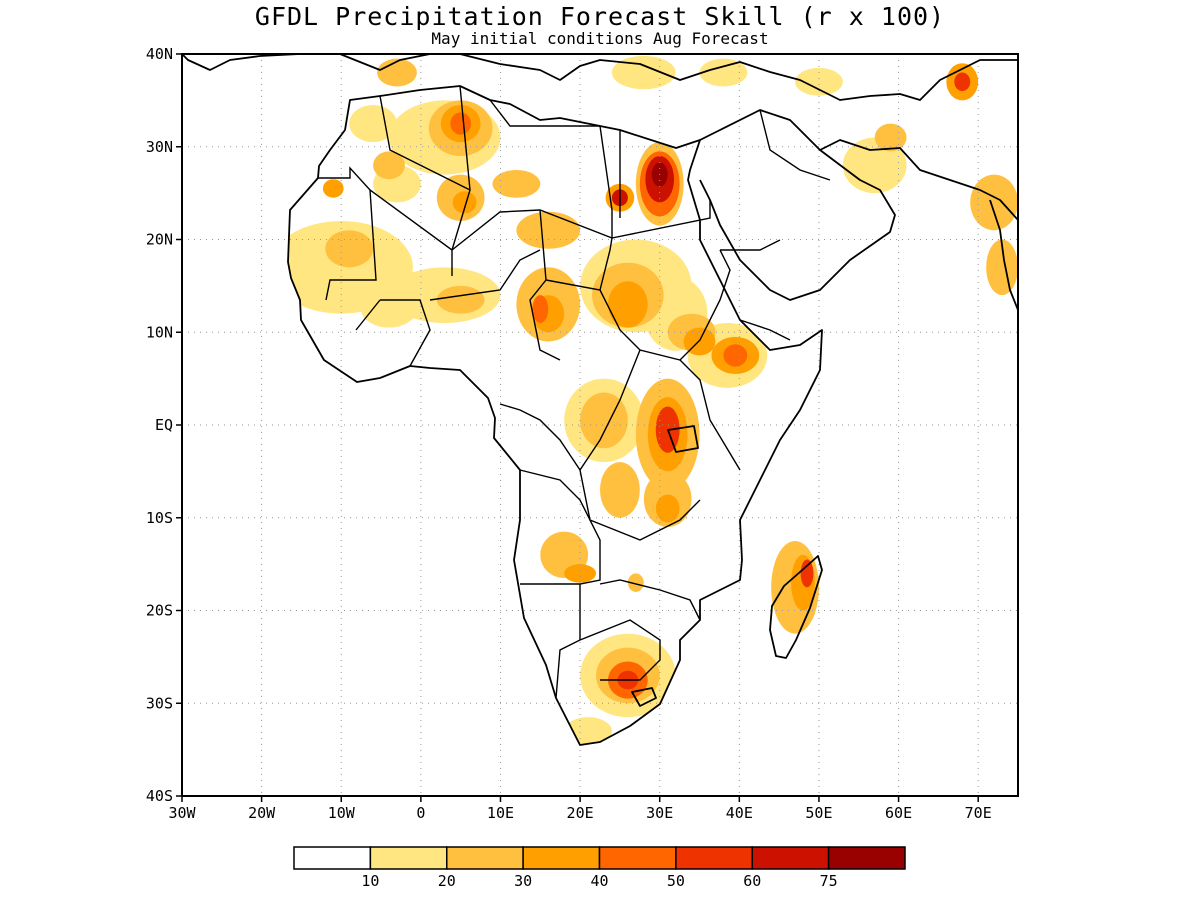  I want to click on colorbar-label: 10, so click(370, 881).